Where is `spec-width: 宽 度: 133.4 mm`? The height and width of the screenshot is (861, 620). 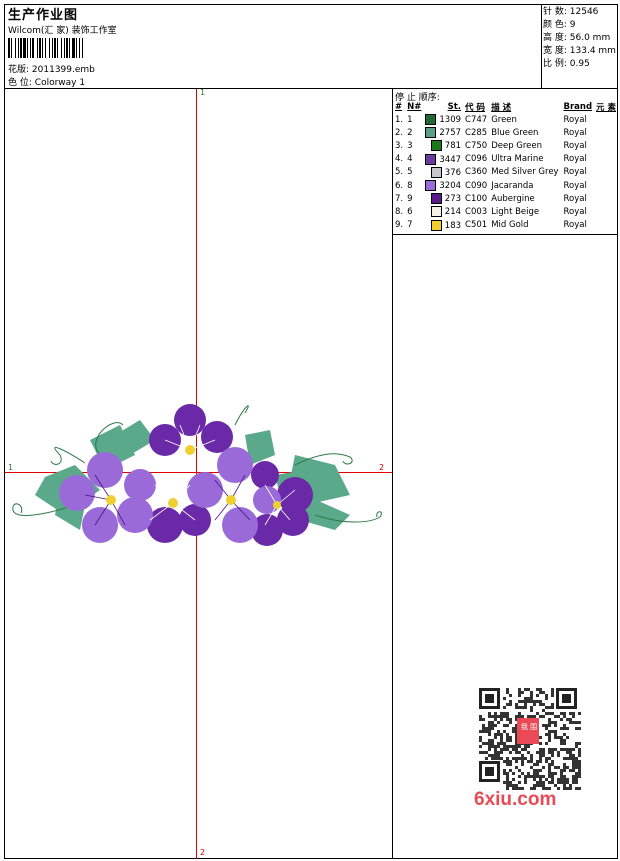 spec-width: 宽 度: 133.4 mm is located at coordinates (579, 51).